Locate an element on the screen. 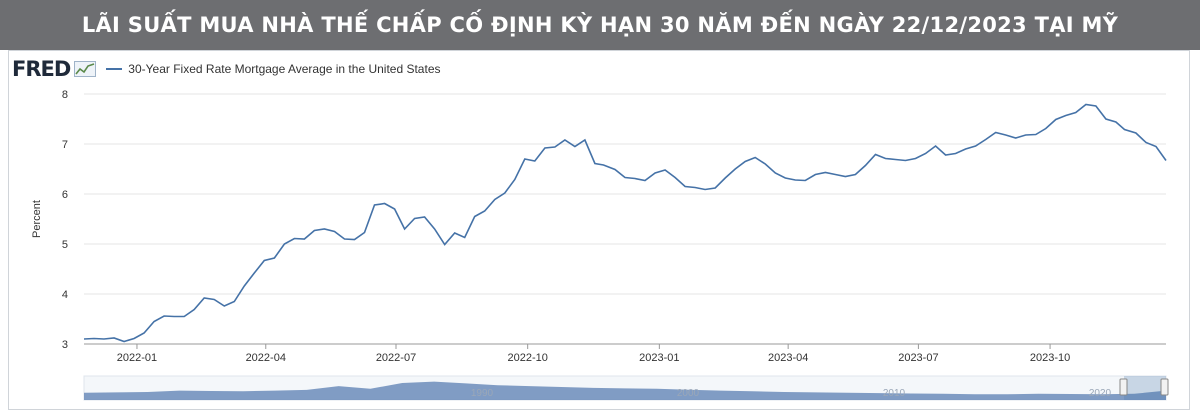 The height and width of the screenshot is (417, 1200). y-tick-label: 7 is located at coordinates (65, 145).